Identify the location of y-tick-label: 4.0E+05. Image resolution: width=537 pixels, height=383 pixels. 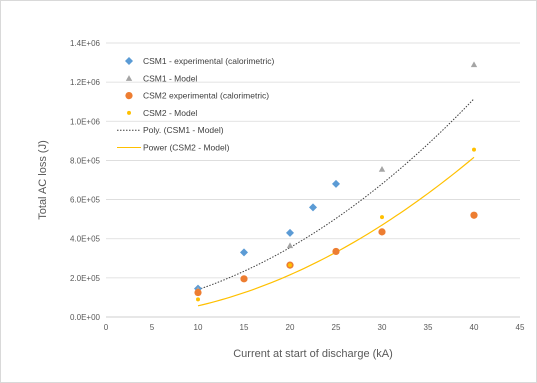
(85, 239).